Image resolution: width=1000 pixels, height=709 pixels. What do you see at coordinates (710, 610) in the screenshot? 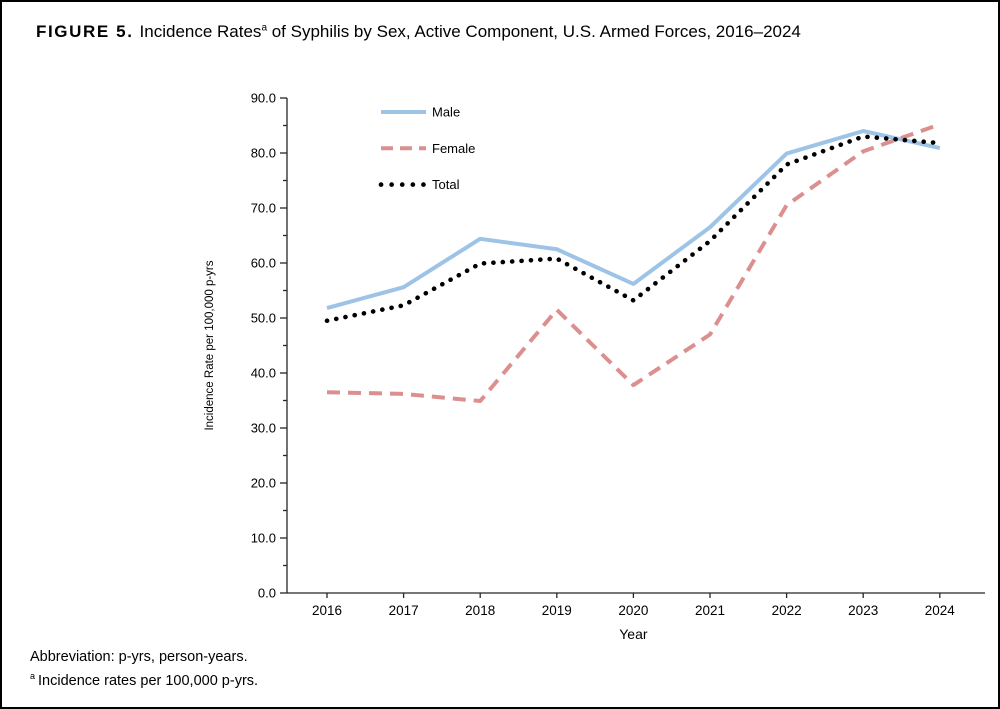
I see `x-tick-label: 2021` at bounding box center [710, 610].